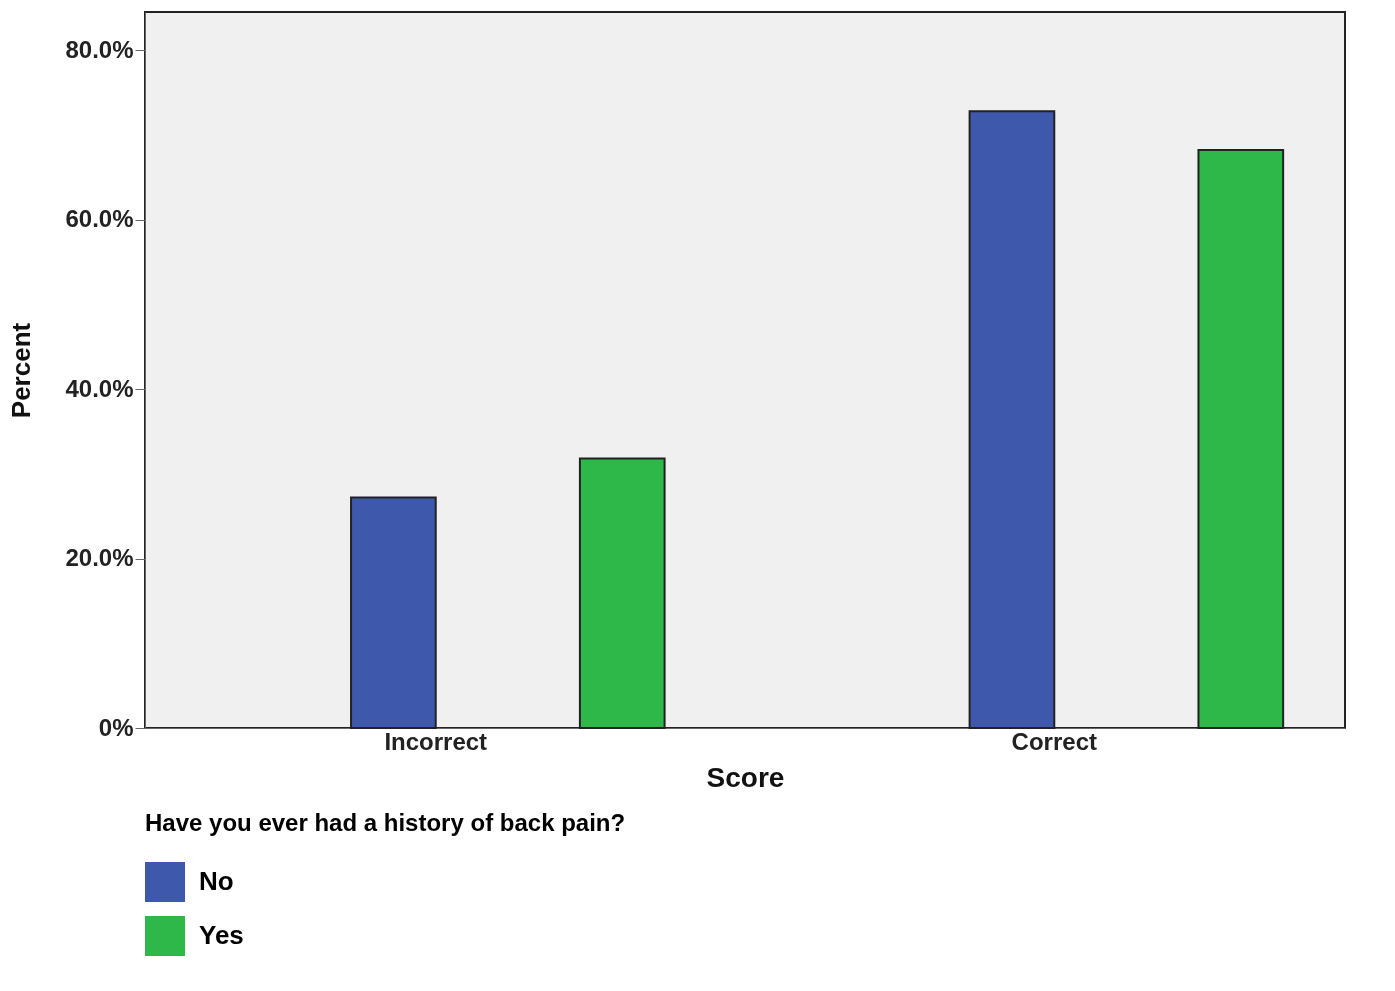 Image resolution: width=1395 pixels, height=991 pixels. Describe the element at coordinates (21, 370) in the screenshot. I see `y-axis-title: Percent` at that location.